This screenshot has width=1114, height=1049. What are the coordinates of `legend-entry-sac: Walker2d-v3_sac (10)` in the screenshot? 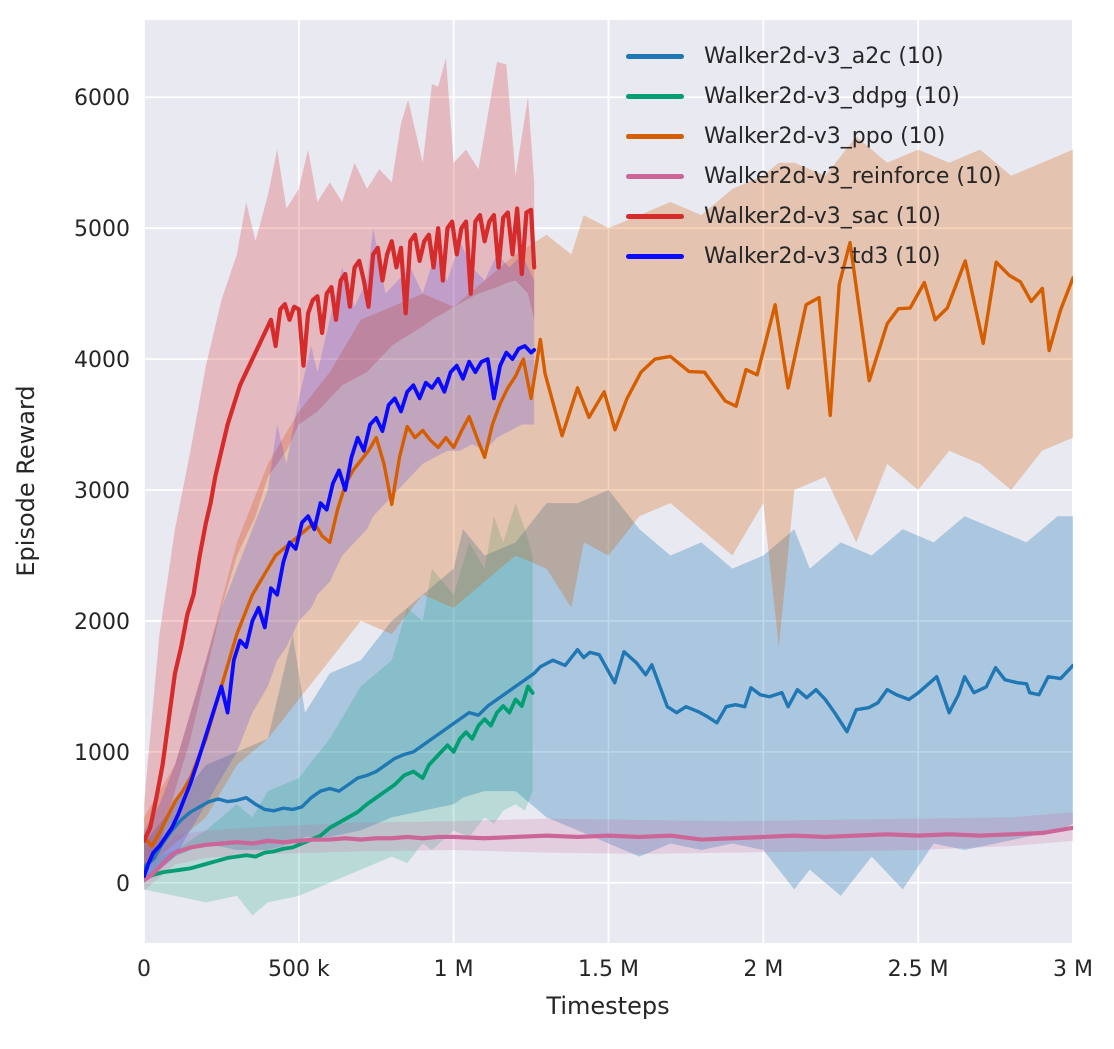 It's located at (814, 216).